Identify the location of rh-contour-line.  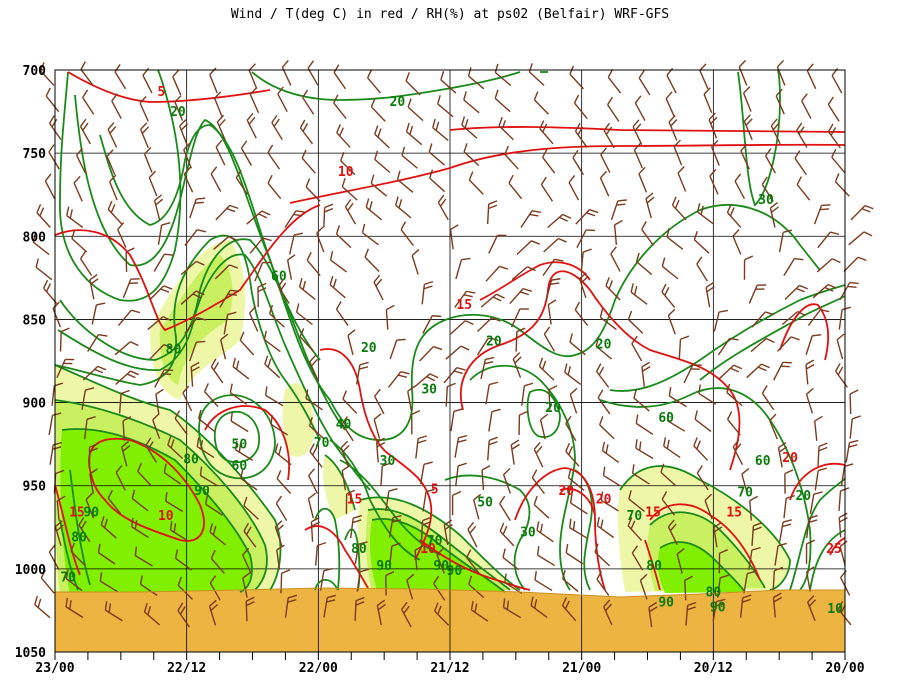
(386, 86).